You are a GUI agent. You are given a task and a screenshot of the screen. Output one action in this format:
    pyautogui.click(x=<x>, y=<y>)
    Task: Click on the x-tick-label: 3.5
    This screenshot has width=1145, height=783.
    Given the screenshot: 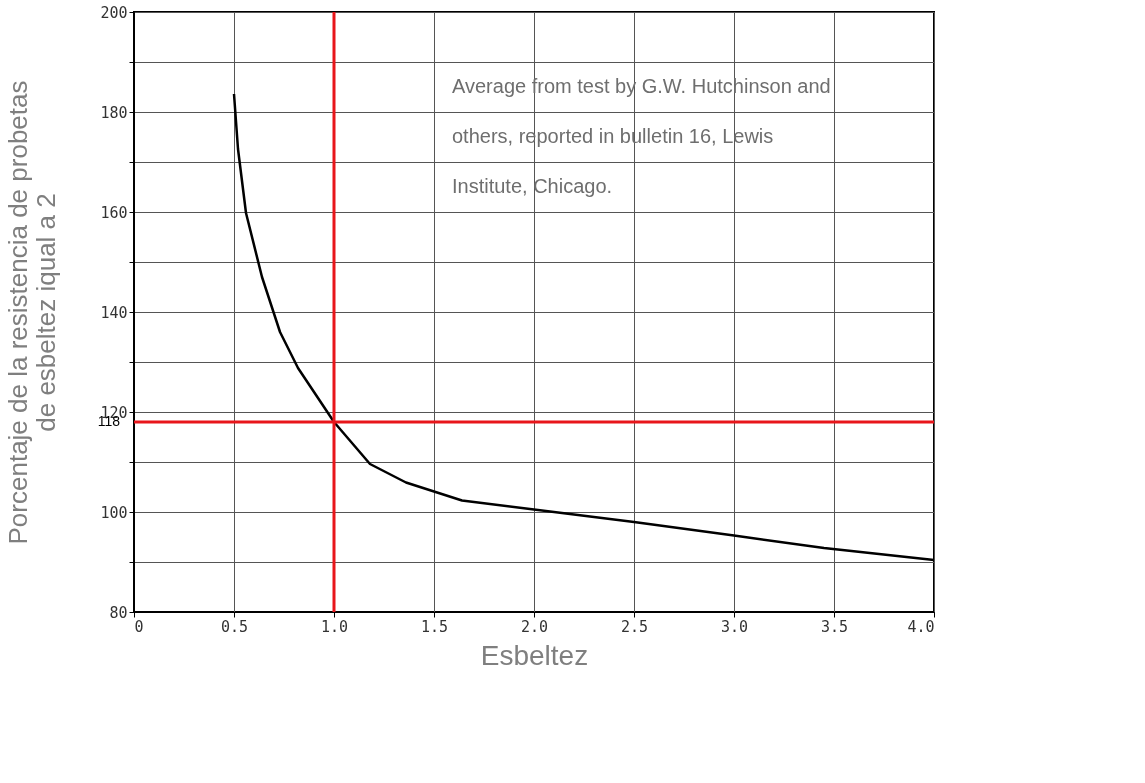 What is the action you would take?
    pyautogui.click(x=834, y=626)
    